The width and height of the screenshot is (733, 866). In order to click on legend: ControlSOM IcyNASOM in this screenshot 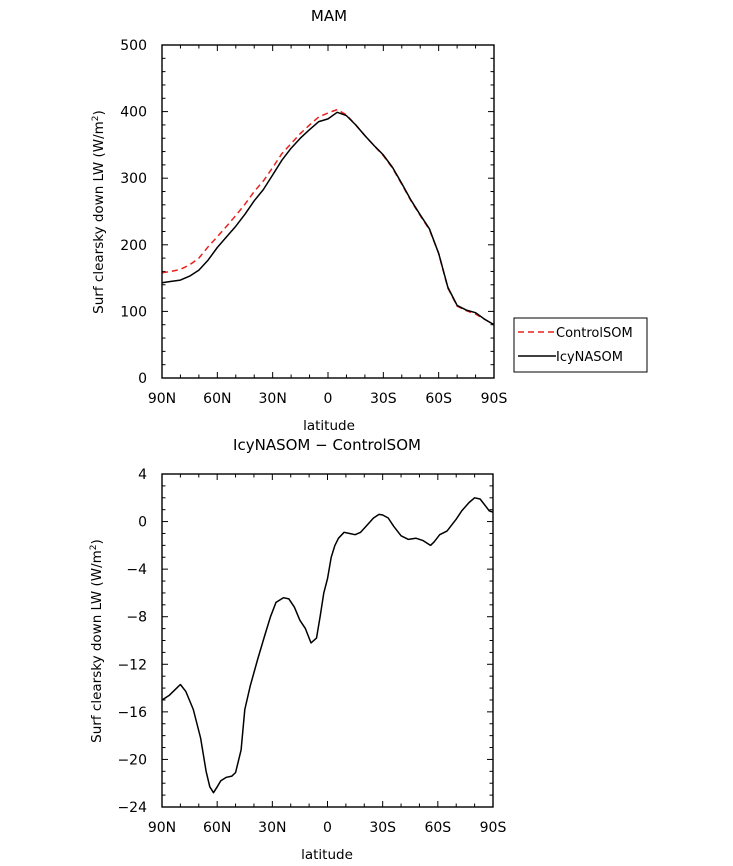, I will do `click(580, 345)`.